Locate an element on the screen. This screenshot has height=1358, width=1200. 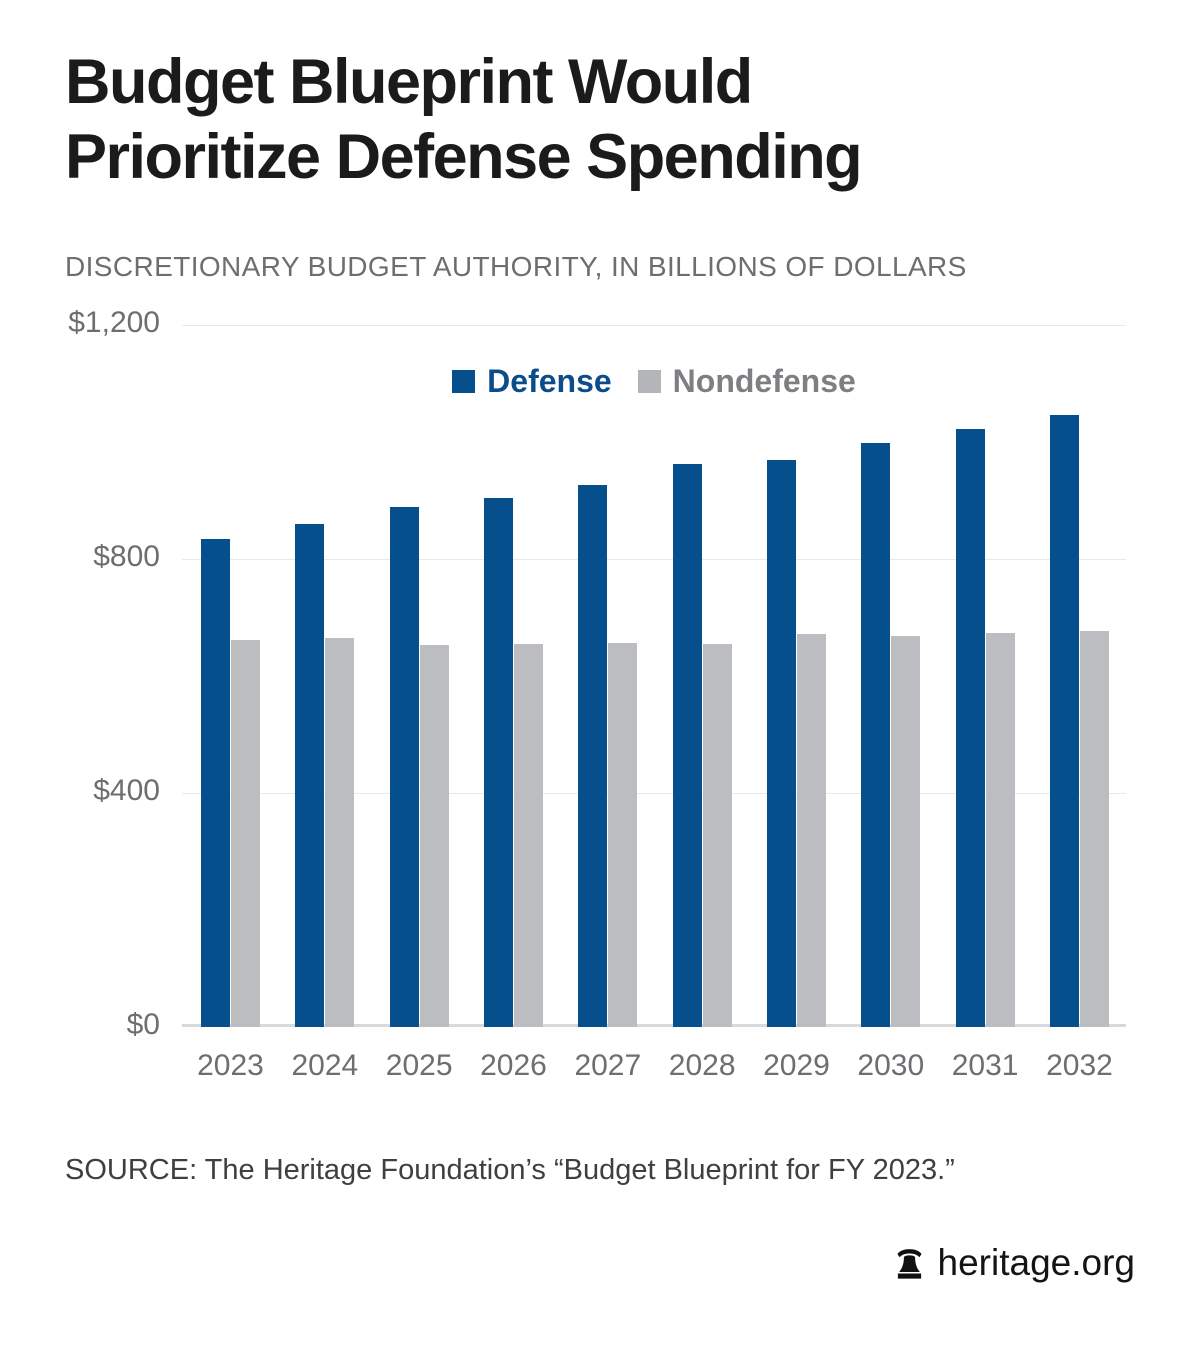
bar-defense-2029 is located at coordinates (781, 743).